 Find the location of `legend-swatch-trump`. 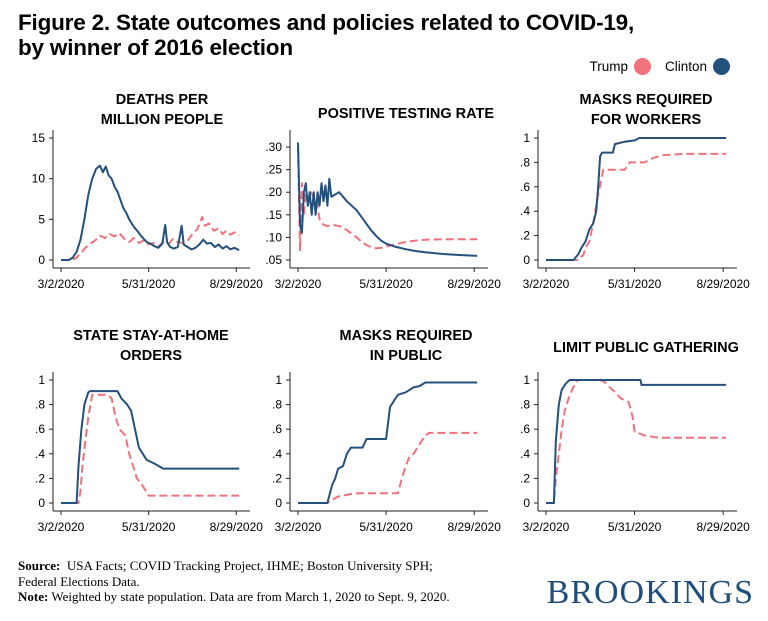

legend-swatch-trump is located at coordinates (642, 66).